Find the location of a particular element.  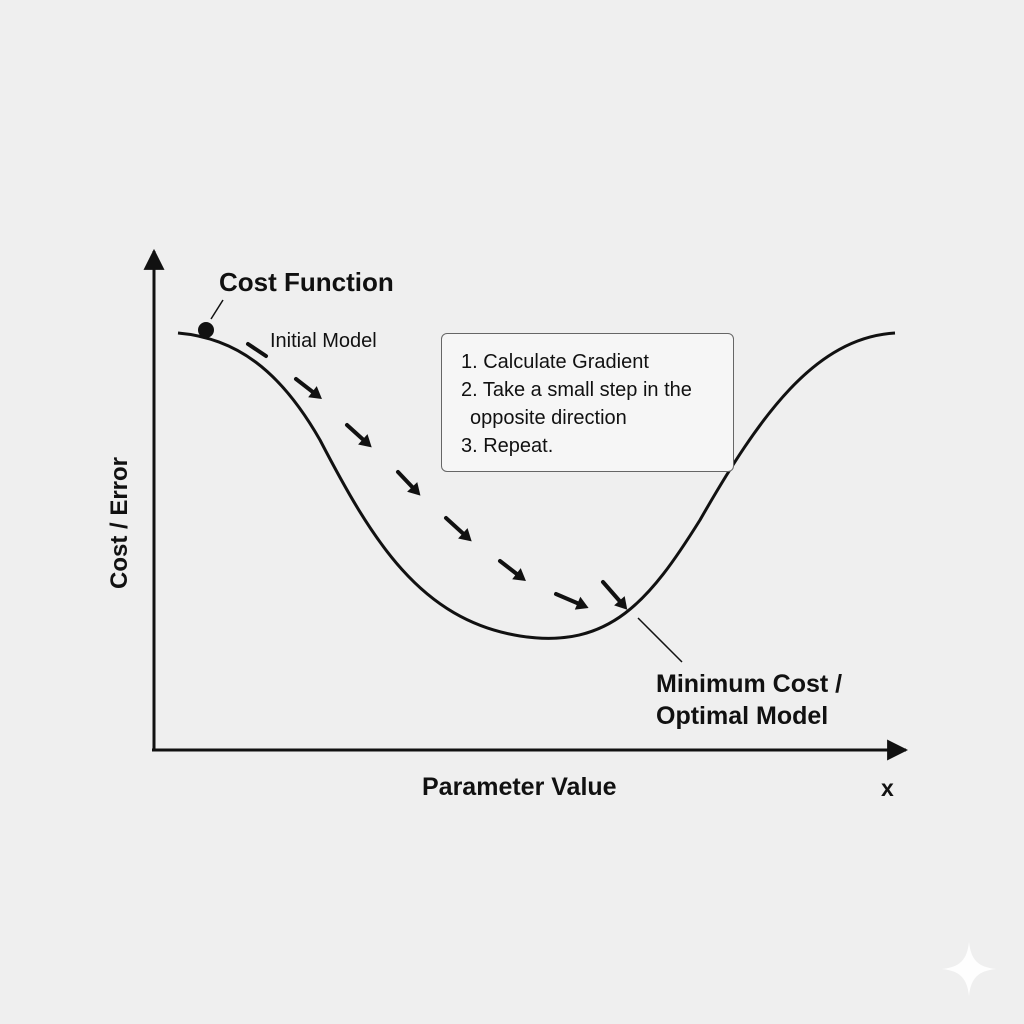

diagram-title: Cost Function is located at coordinates (306, 282).